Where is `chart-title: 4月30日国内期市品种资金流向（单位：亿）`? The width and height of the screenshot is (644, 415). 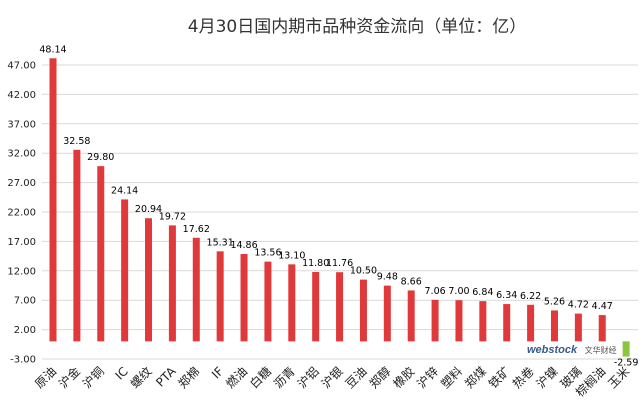 chart-title: 4月30日国内期市品种资金流向（单位：亿） is located at coordinates (357, 27).